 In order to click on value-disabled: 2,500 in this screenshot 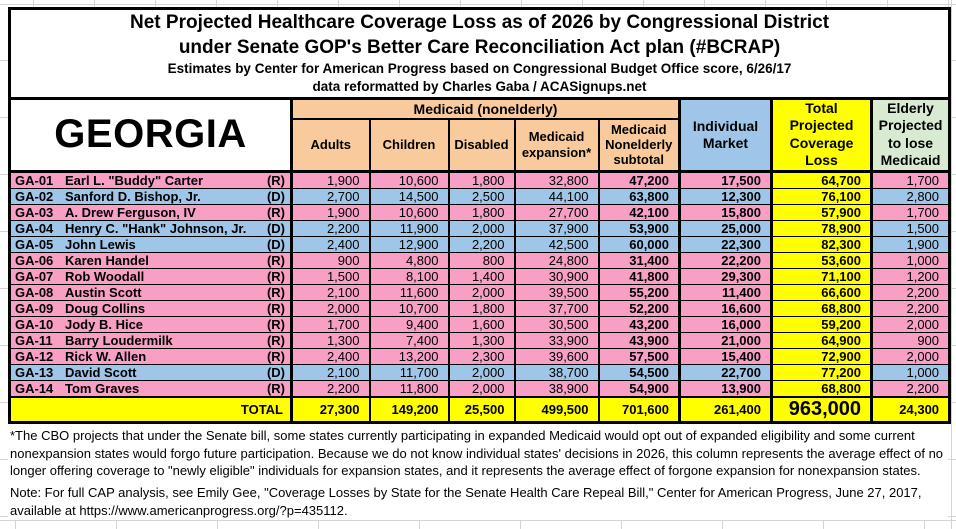, I will do `click(481, 196)`.